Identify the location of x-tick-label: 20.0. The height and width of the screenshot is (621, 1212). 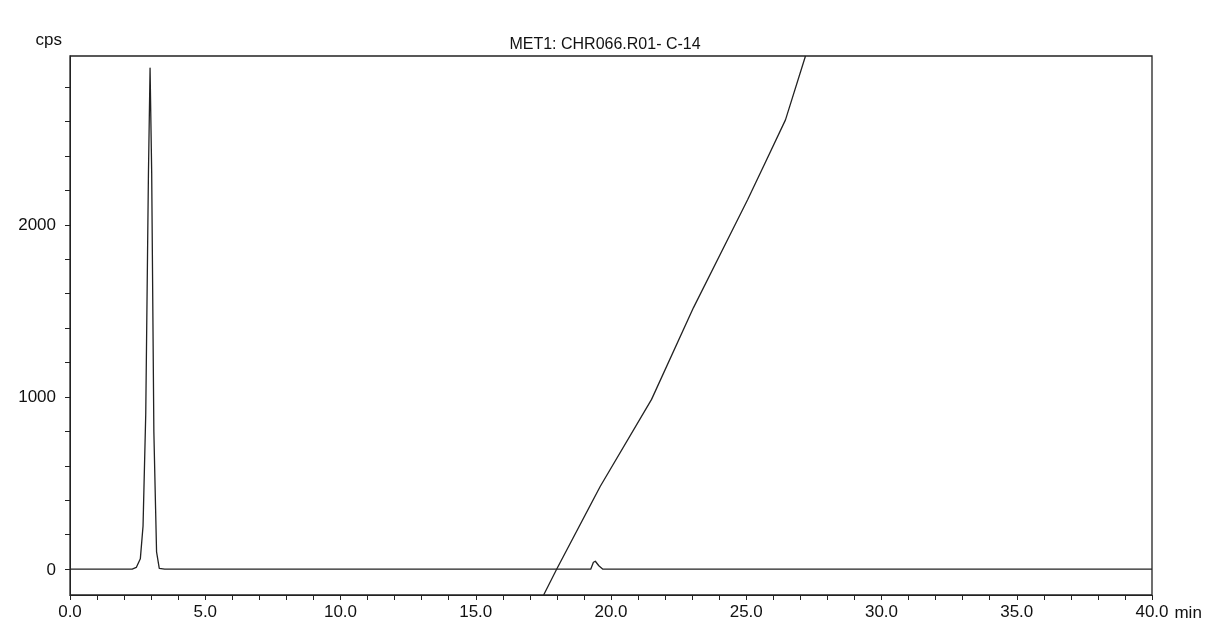
(611, 611).